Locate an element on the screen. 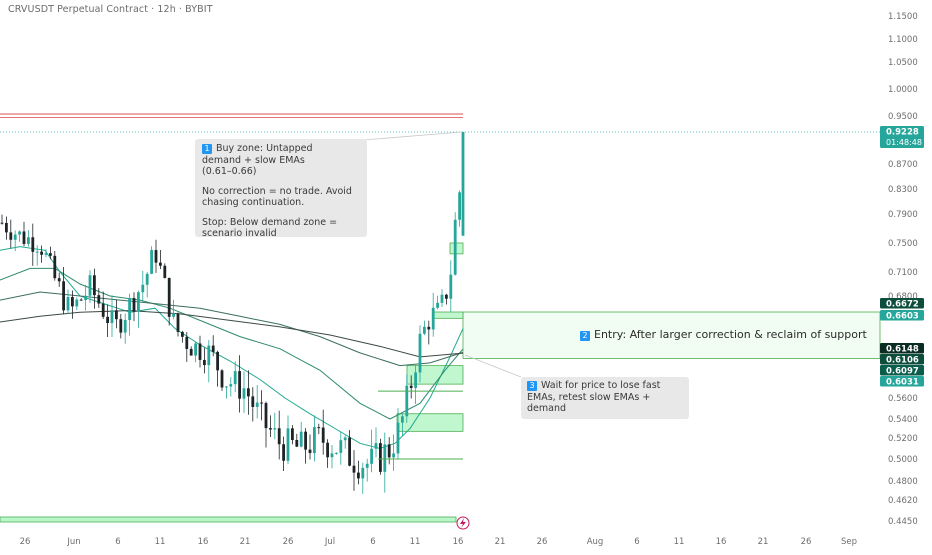  price-tick-7: 0.7900 is located at coordinates (903, 215).